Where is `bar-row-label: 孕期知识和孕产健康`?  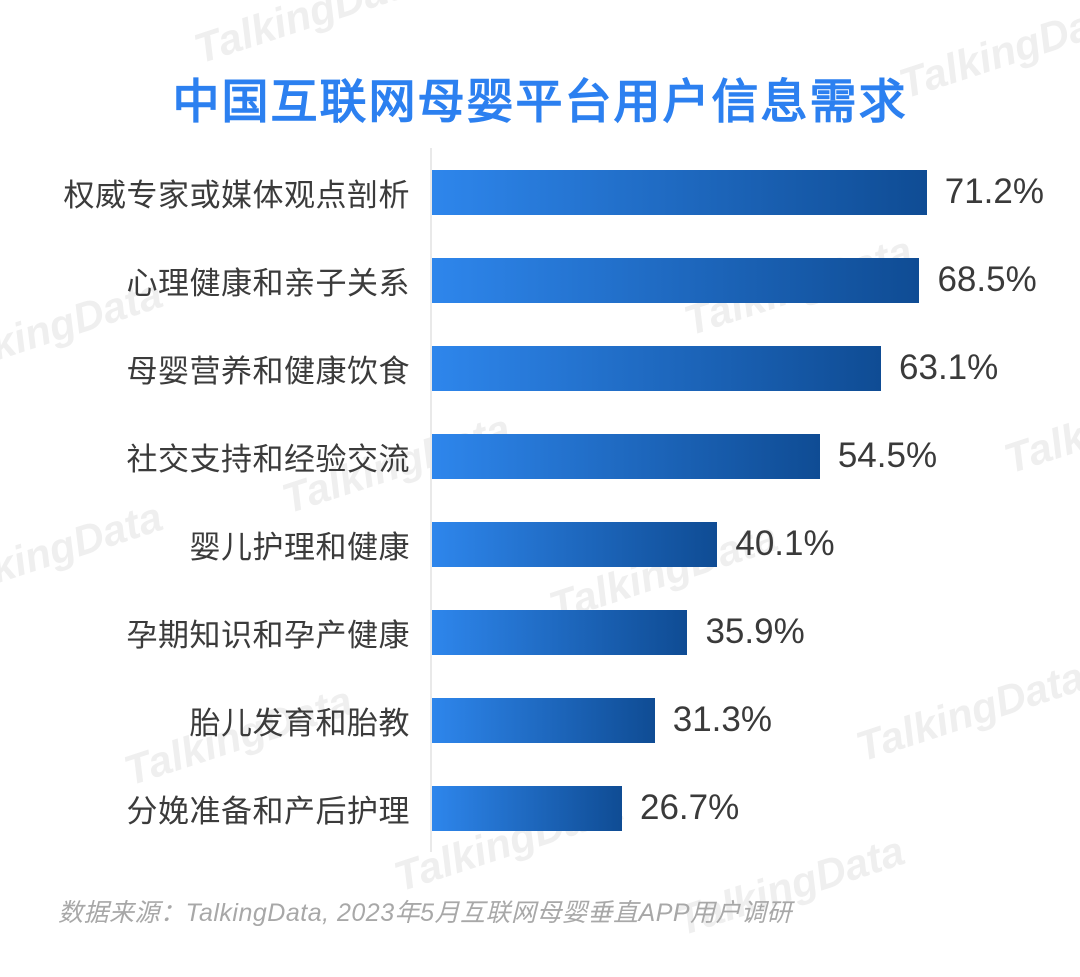 bar-row-label: 孕期知识和孕产健康 is located at coordinates (268, 635).